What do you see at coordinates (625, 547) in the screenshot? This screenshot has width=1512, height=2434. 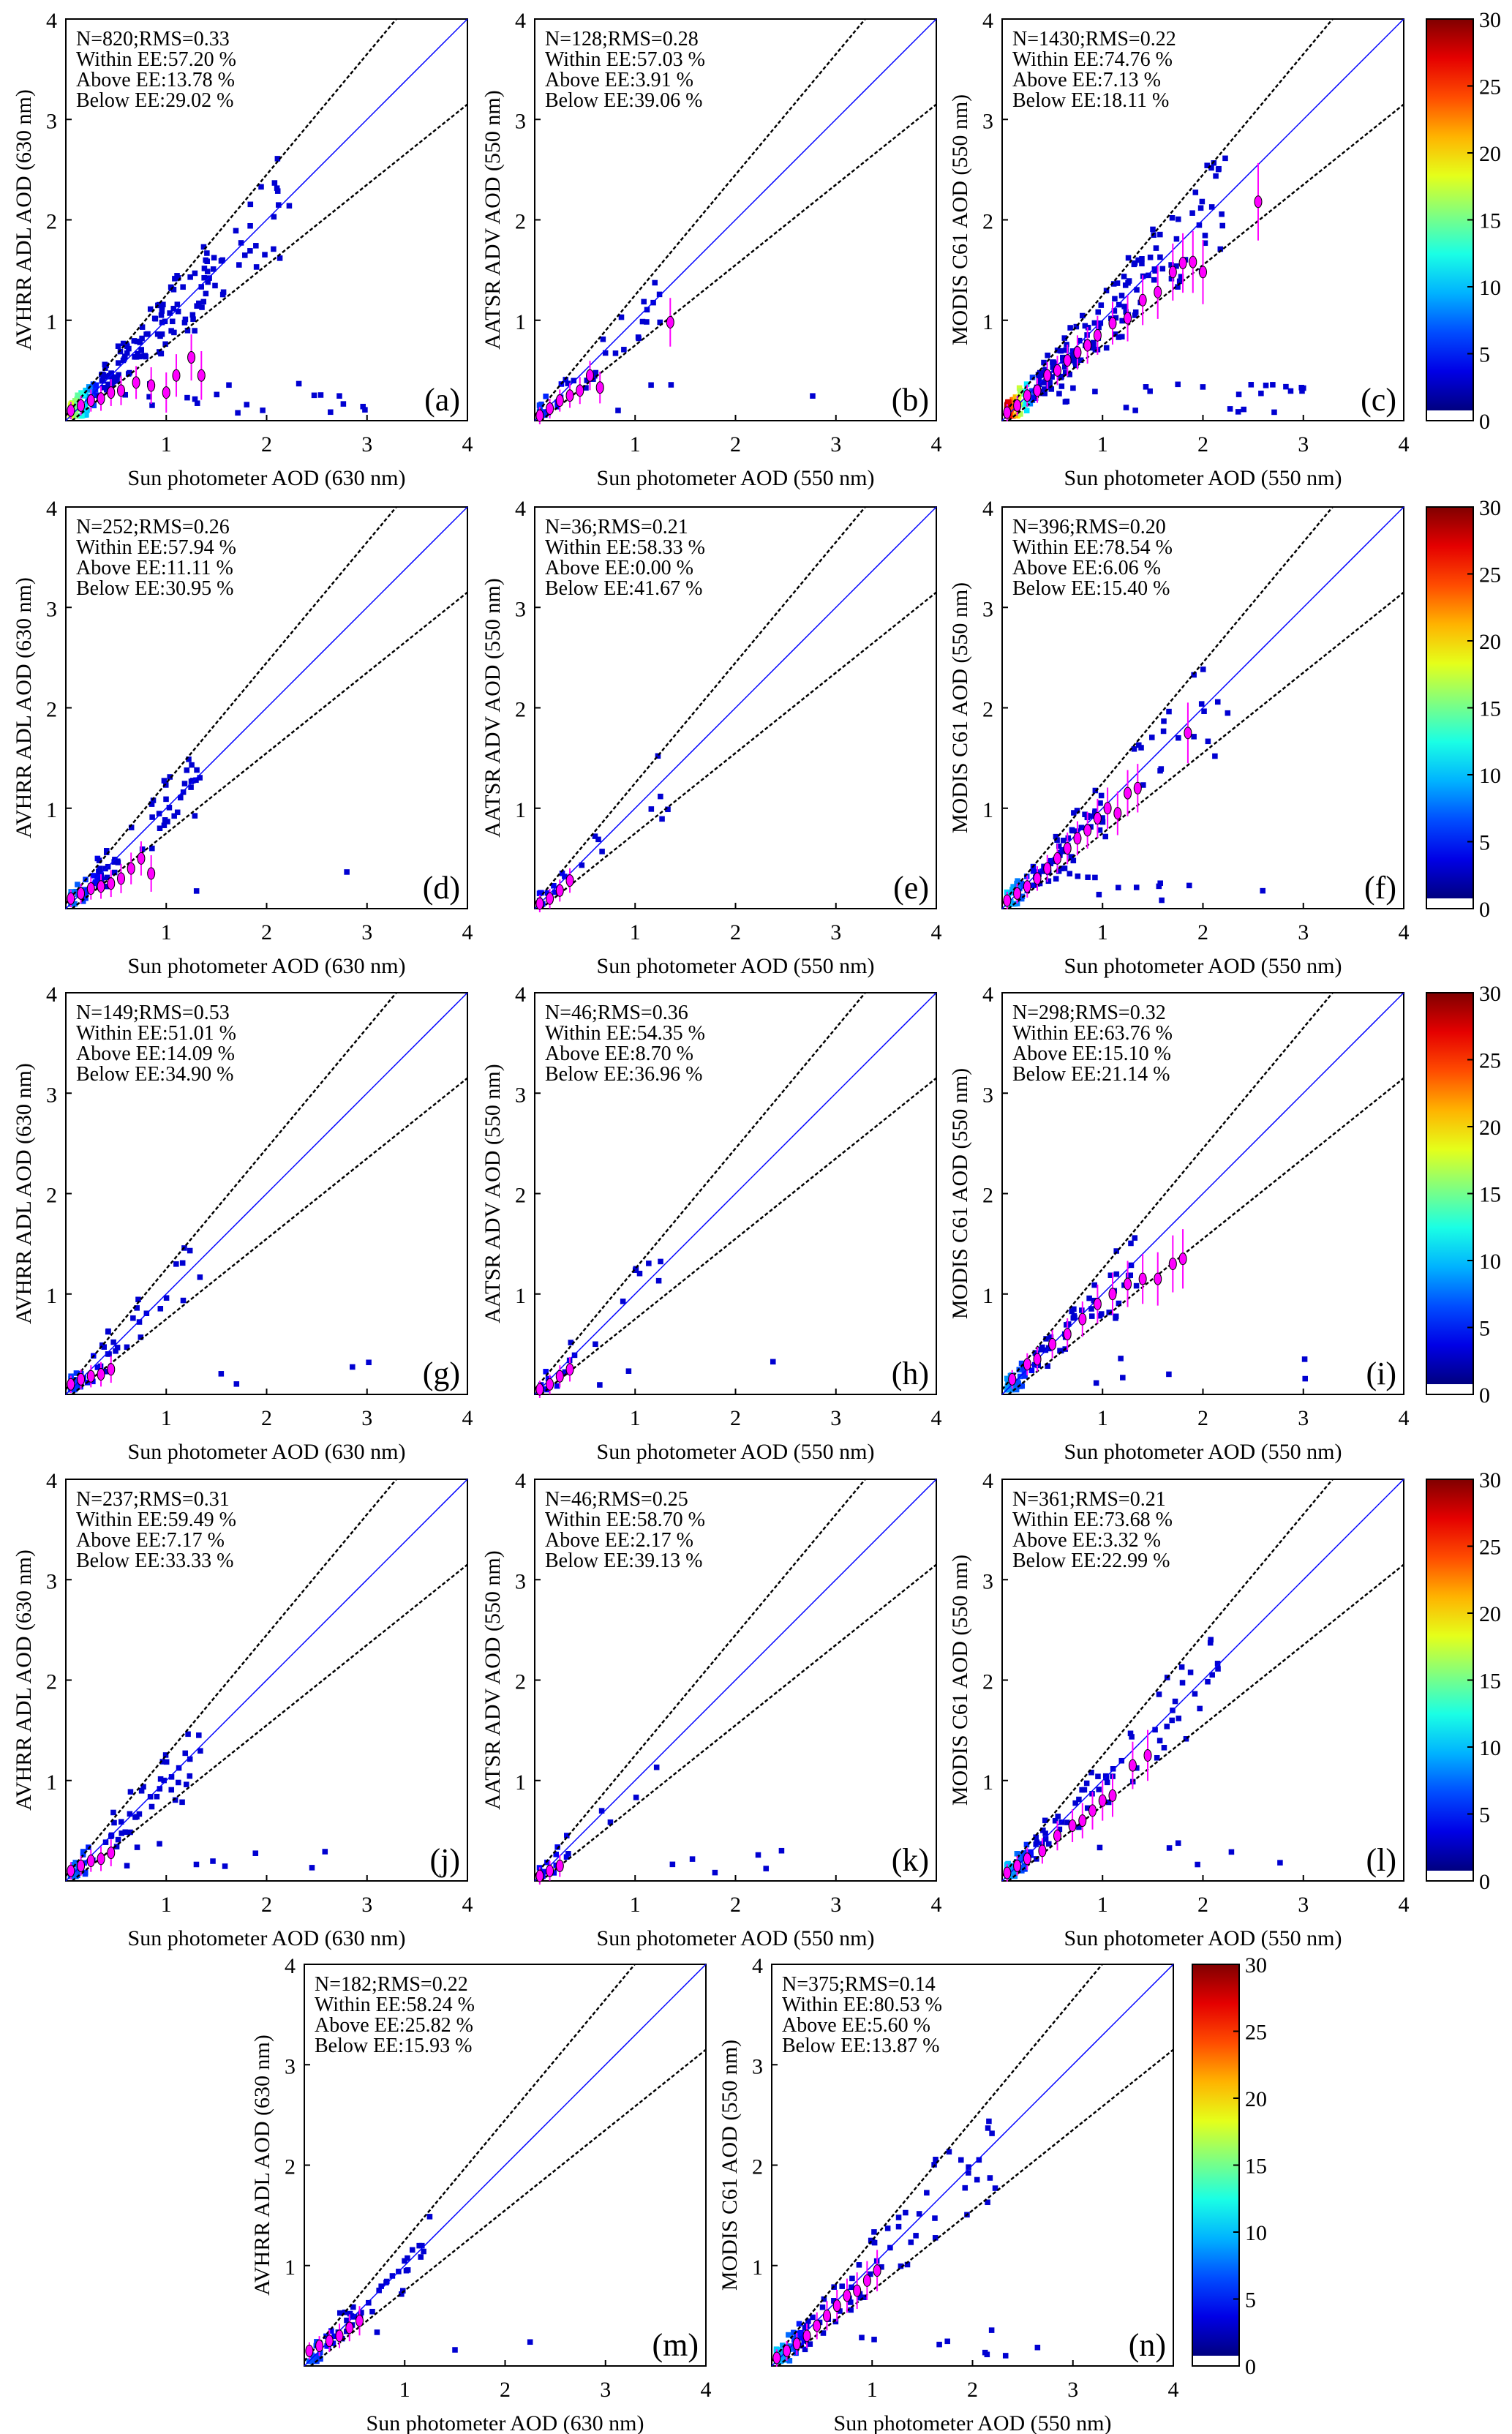 I see `stats-line: Within EE:58.33 %` at bounding box center [625, 547].